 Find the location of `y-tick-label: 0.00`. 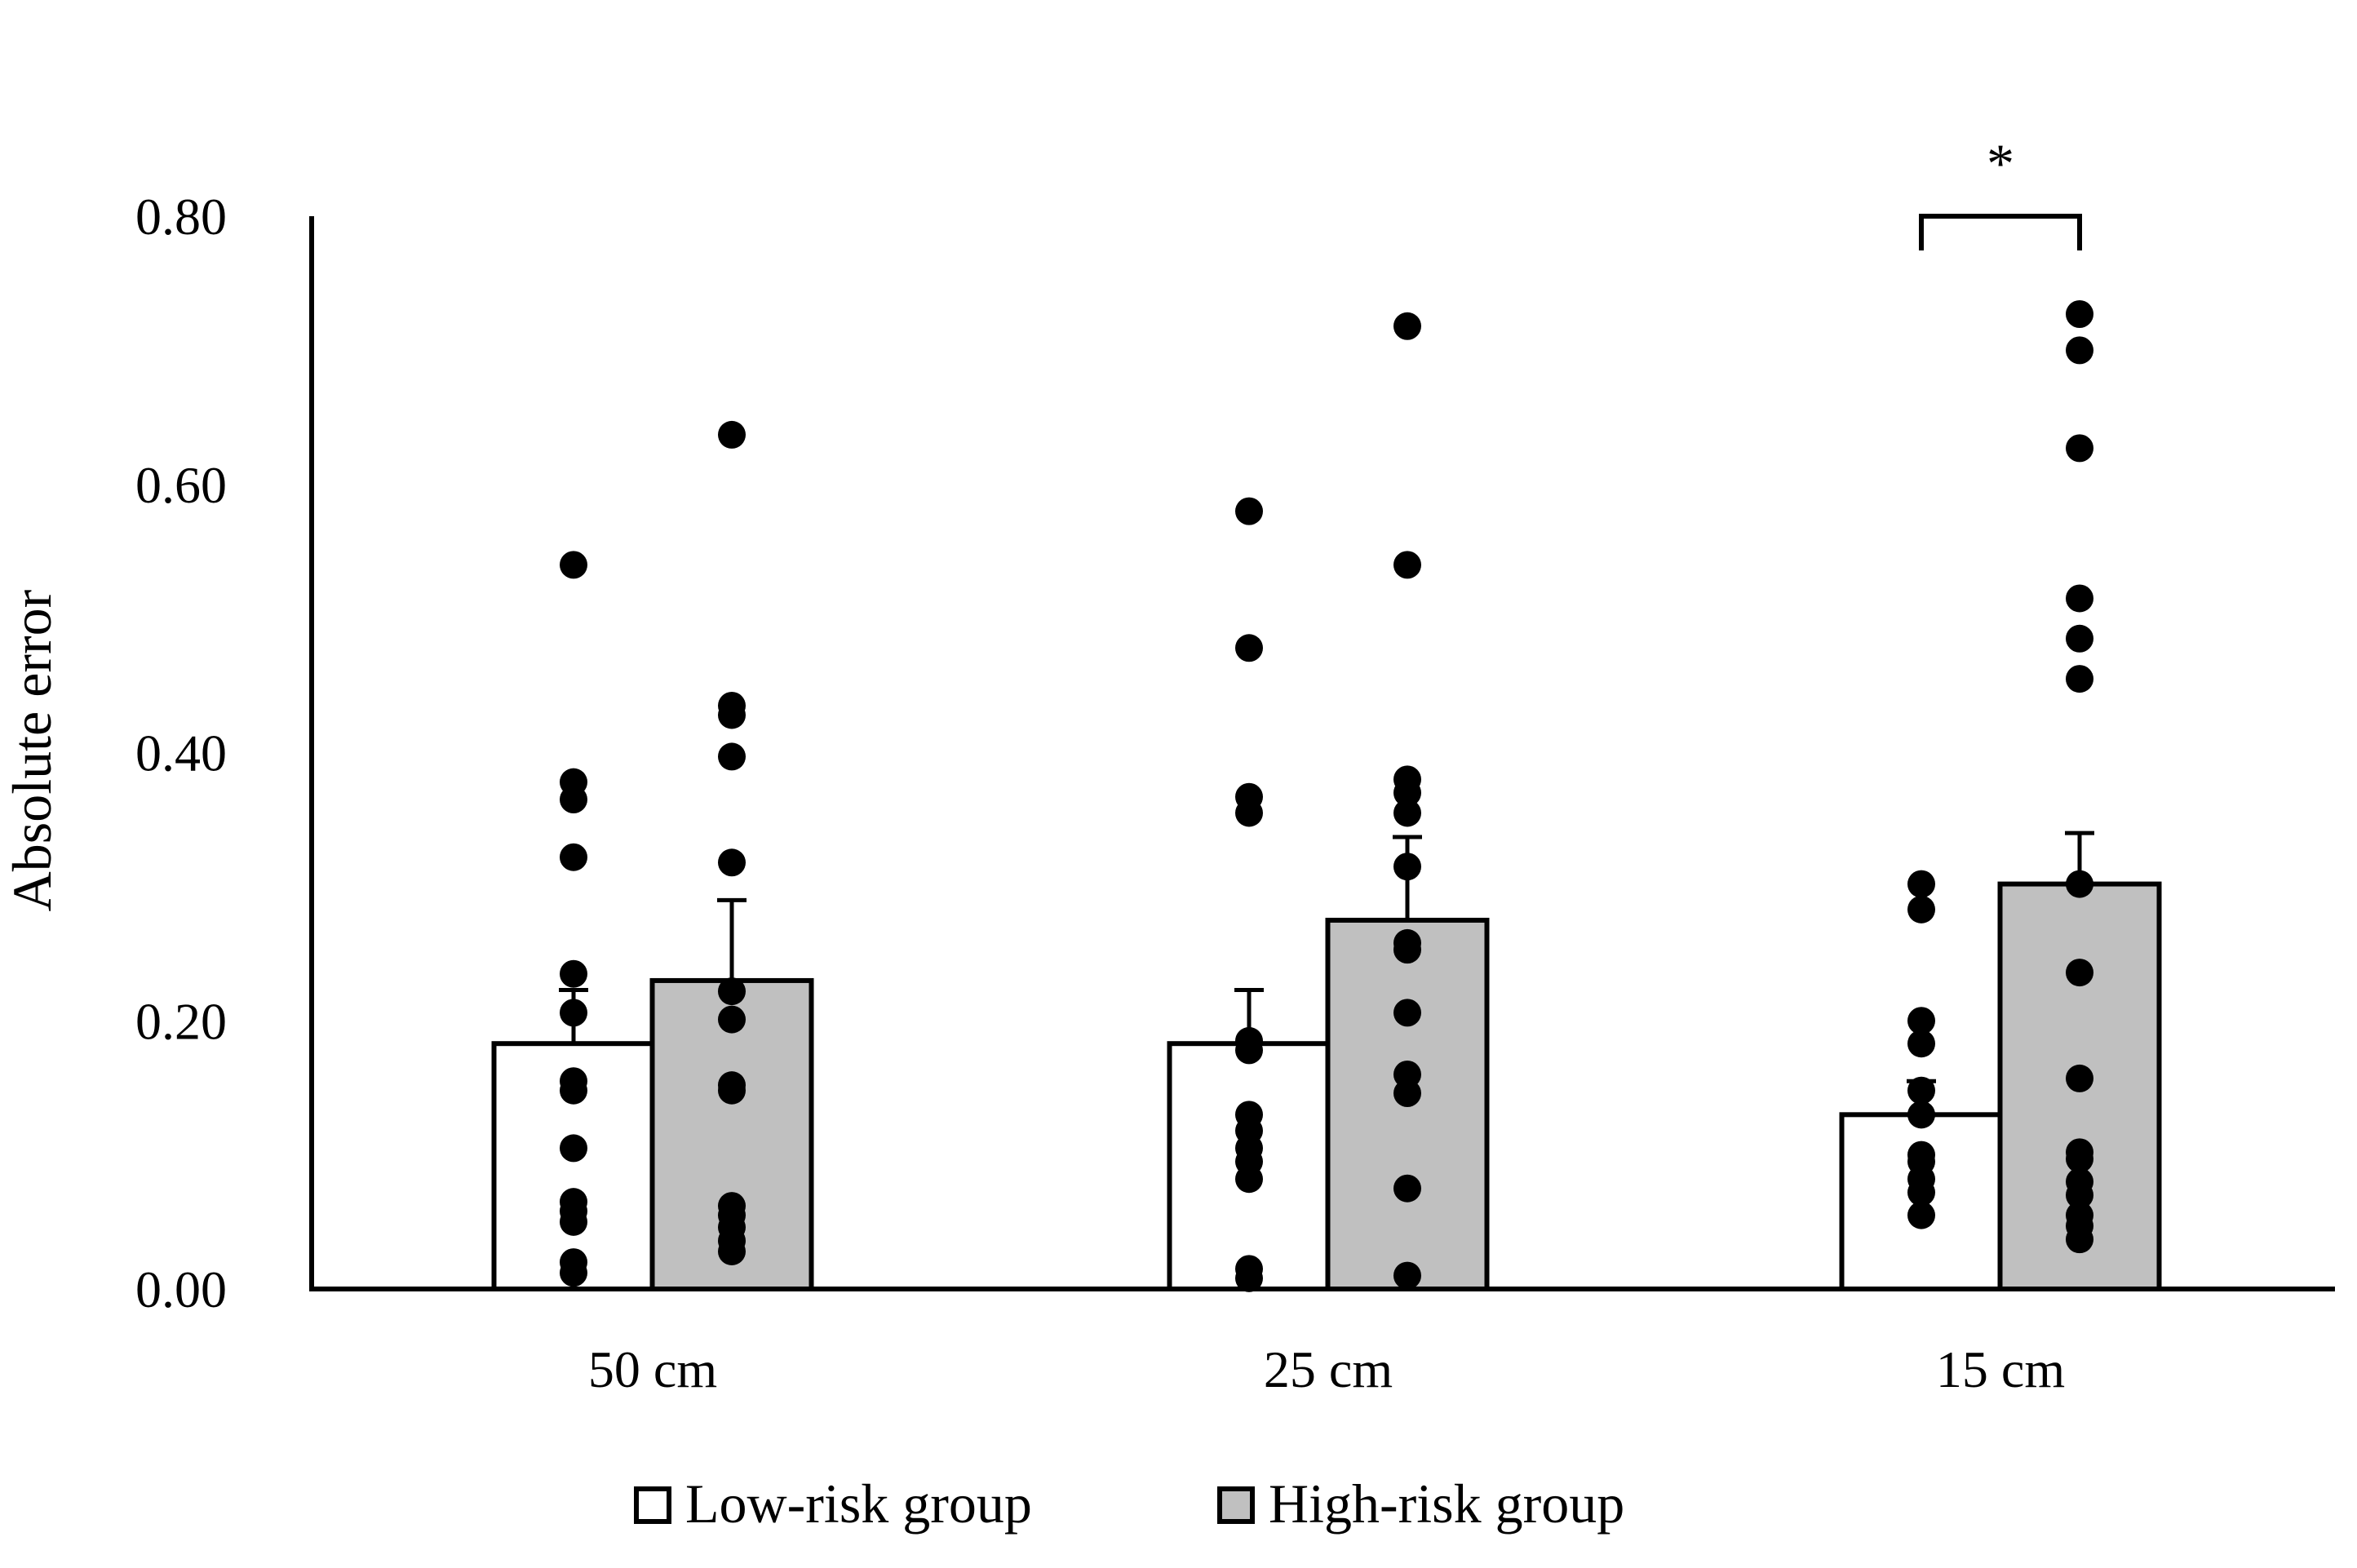

y-tick-label: 0.00 is located at coordinates (181, 1289).